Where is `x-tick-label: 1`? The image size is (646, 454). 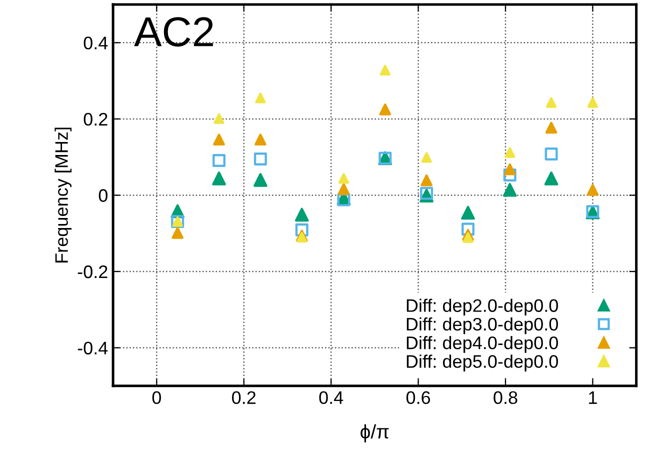
x-tick-label: 1 is located at coordinates (593, 397).